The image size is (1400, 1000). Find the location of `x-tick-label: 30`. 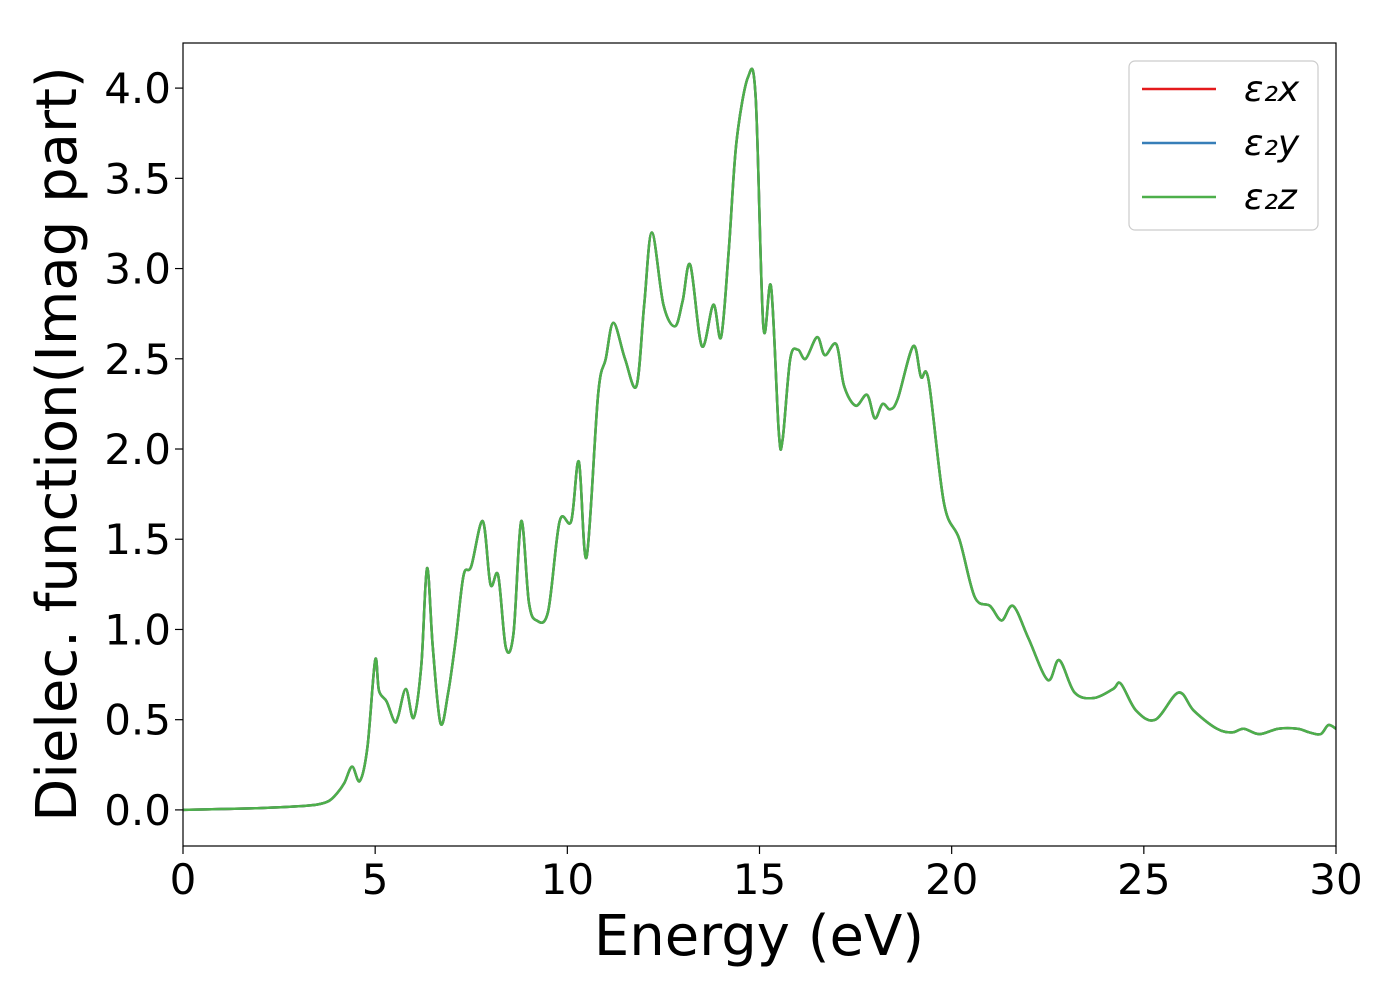

x-tick-label: 30 is located at coordinates (1335, 879).